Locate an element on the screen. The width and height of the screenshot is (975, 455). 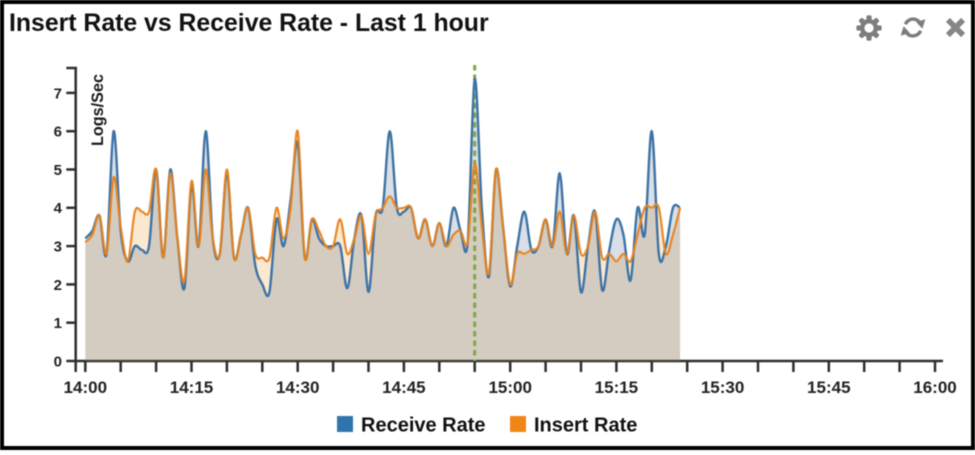
svg-text: 15:15 is located at coordinates (616, 387).